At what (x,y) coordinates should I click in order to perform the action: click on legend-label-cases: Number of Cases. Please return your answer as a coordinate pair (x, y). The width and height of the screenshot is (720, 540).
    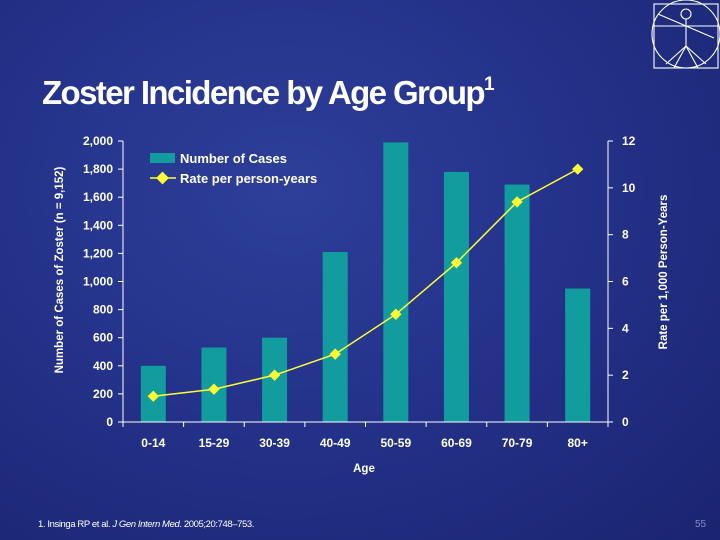
    Looking at the image, I should click on (233, 158).